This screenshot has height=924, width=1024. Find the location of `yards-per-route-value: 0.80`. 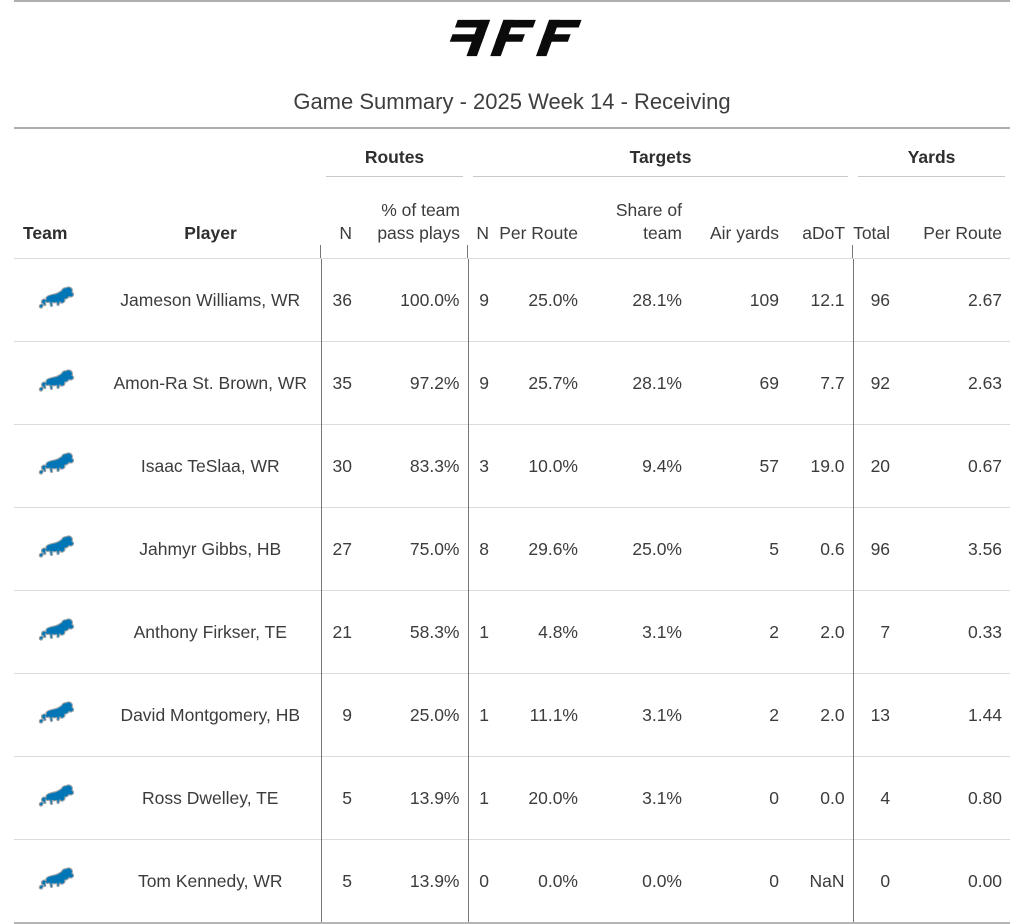

yards-per-route-value: 0.80 is located at coordinates (954, 798).